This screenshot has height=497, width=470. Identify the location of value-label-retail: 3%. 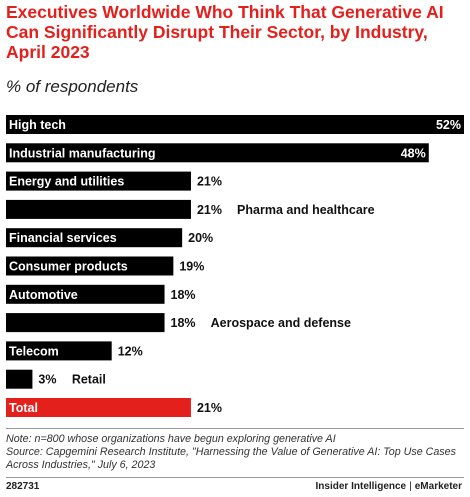
(47, 380).